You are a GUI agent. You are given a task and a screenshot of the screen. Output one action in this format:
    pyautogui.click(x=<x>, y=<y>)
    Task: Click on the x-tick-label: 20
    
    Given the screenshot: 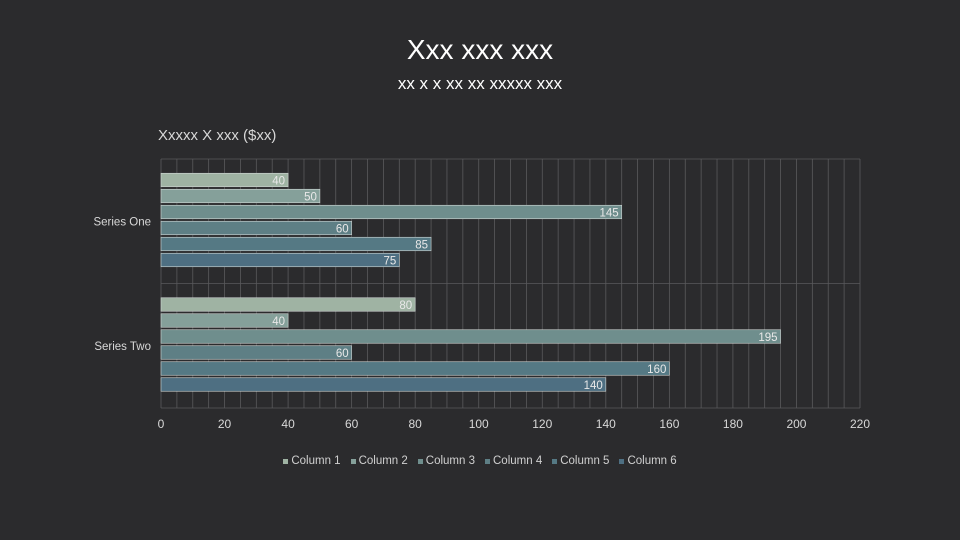 What is the action you would take?
    pyautogui.click(x=225, y=424)
    